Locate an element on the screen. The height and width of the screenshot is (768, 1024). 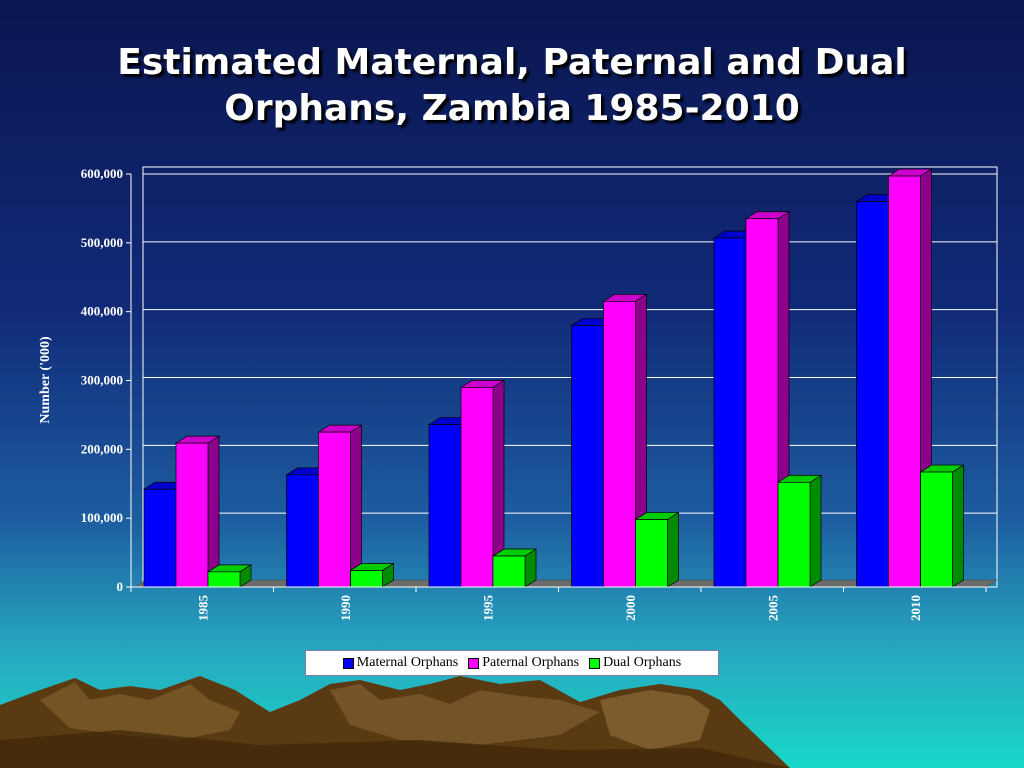
y-tick-label-2: 200,000 is located at coordinates (102, 448).